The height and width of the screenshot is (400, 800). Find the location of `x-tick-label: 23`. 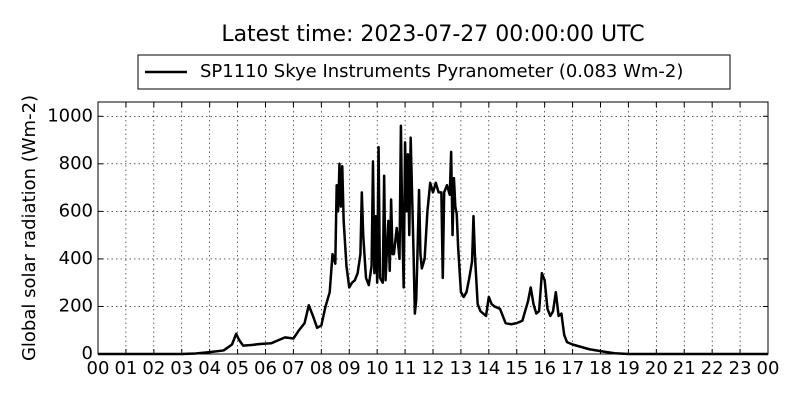

x-tick-label: 23 is located at coordinates (740, 368).